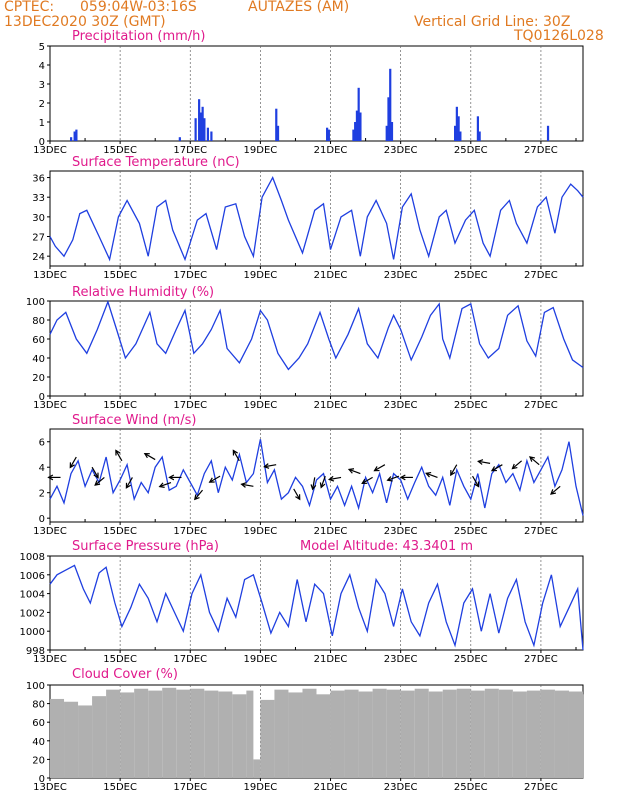  Describe the element at coordinates (38, 359) in the screenshot. I see `humidity-y-tick-label: 40` at that location.